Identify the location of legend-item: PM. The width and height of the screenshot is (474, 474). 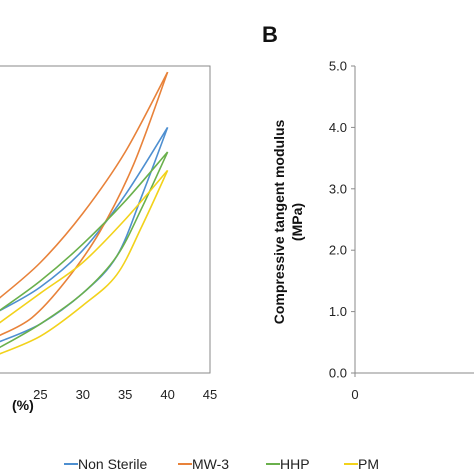
(361, 464).